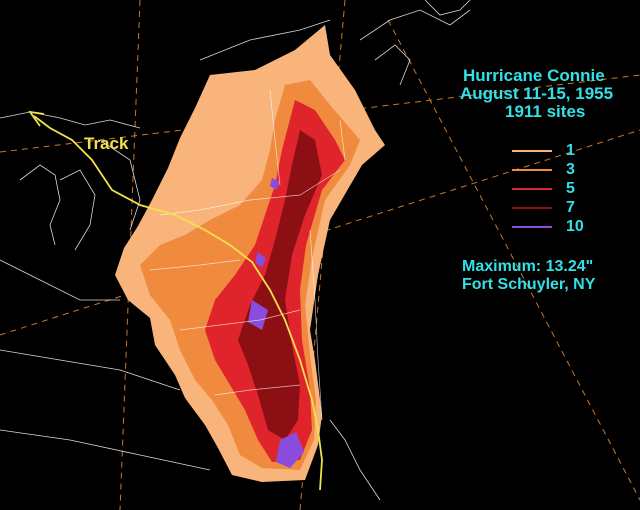 The height and width of the screenshot is (510, 640). I want to click on legend-label: 1, so click(570, 150).